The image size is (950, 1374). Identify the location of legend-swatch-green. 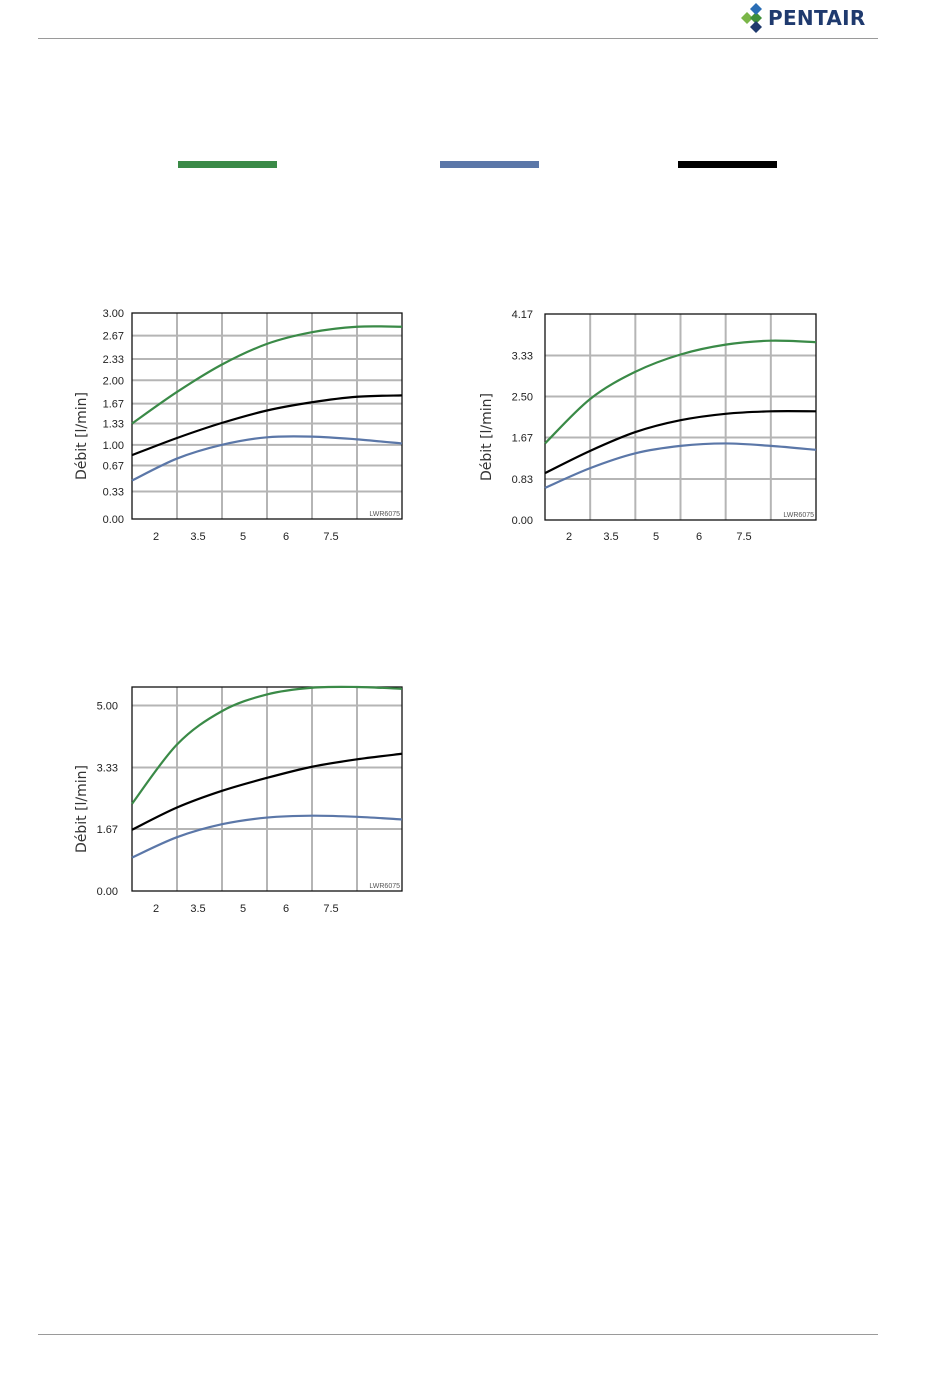
(227, 164).